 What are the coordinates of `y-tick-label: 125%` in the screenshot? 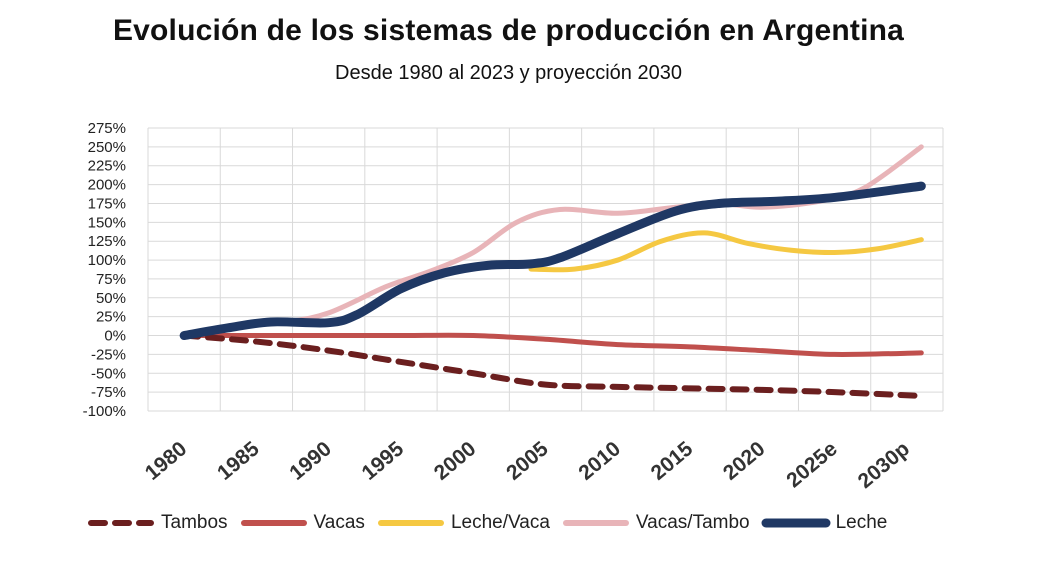 It's located at (107, 241).